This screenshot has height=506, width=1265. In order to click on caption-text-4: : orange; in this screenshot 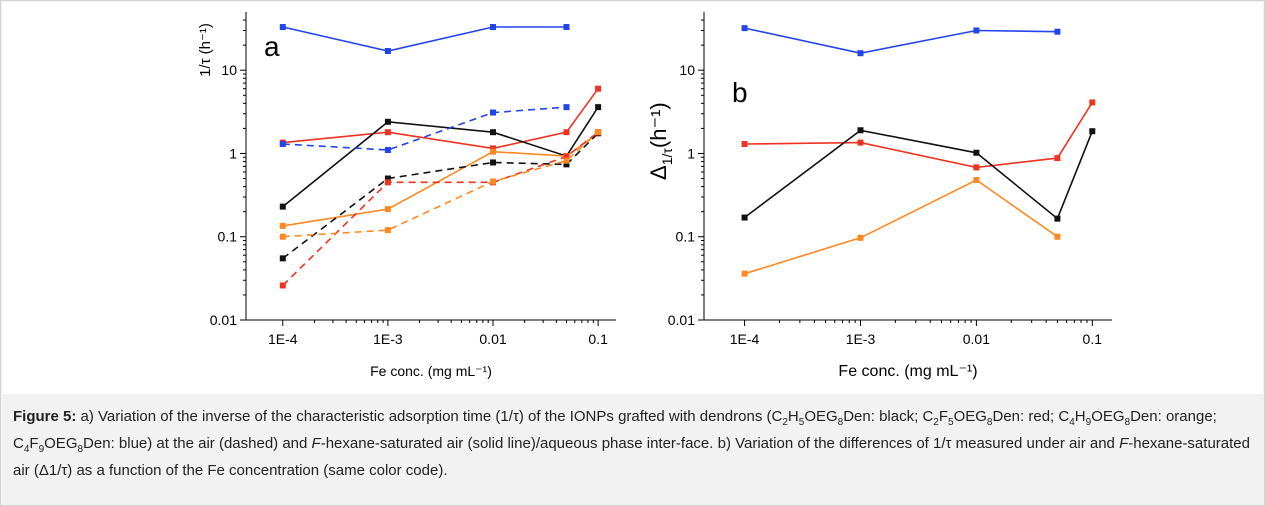, I will do `click(1187, 416)`.